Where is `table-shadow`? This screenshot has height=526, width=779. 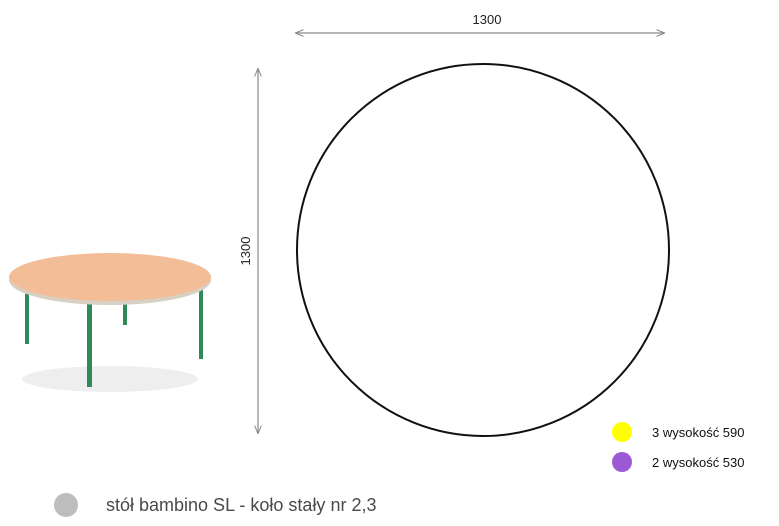 table-shadow is located at coordinates (110, 379).